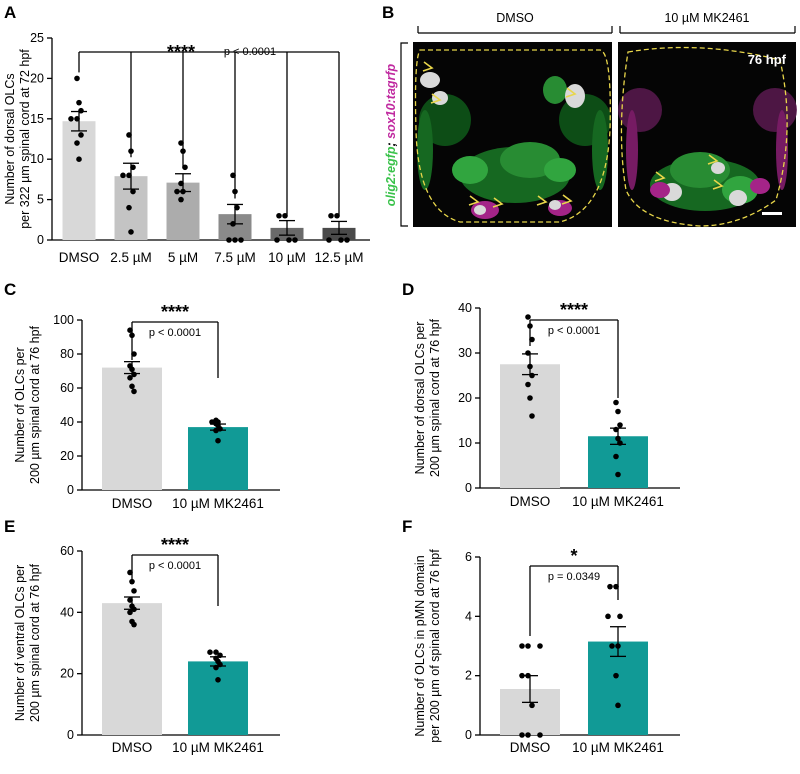 The image size is (800, 774). Describe the element at coordinates (338, 257) in the screenshot. I see `category-label: 12.5 µM` at that location.